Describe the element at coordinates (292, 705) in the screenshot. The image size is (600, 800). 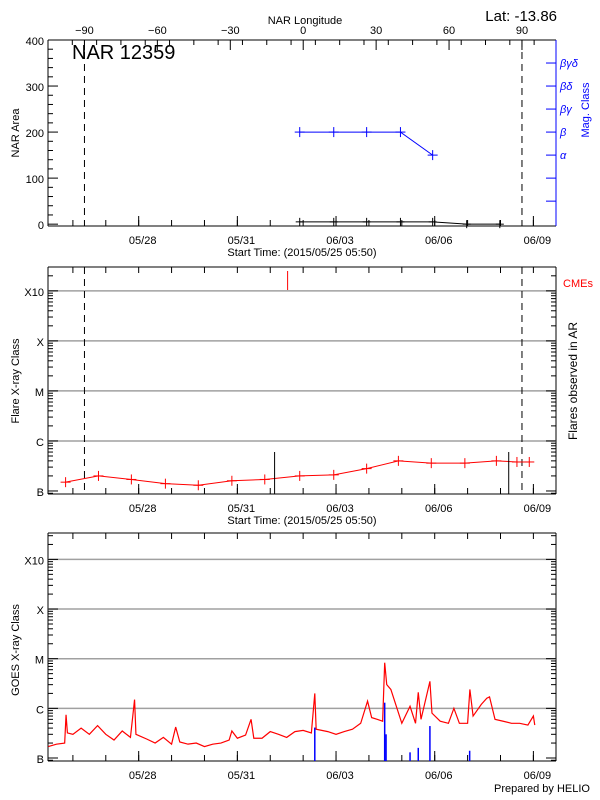
I see `goes-flux-line` at that location.